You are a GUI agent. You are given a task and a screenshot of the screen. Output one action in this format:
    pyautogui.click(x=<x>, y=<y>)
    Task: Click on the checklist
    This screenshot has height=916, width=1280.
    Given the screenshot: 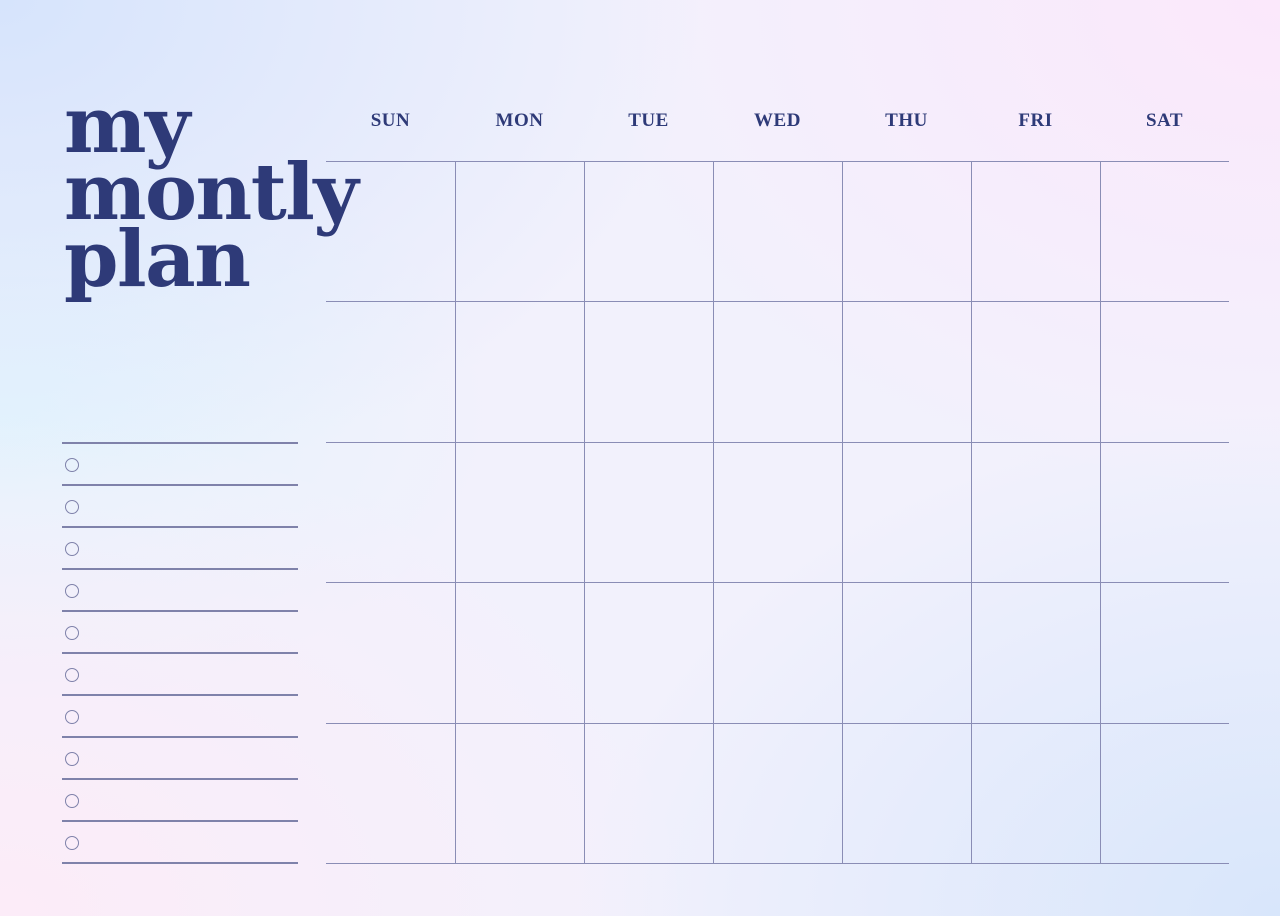 What is the action you would take?
    pyautogui.click(x=180, y=653)
    